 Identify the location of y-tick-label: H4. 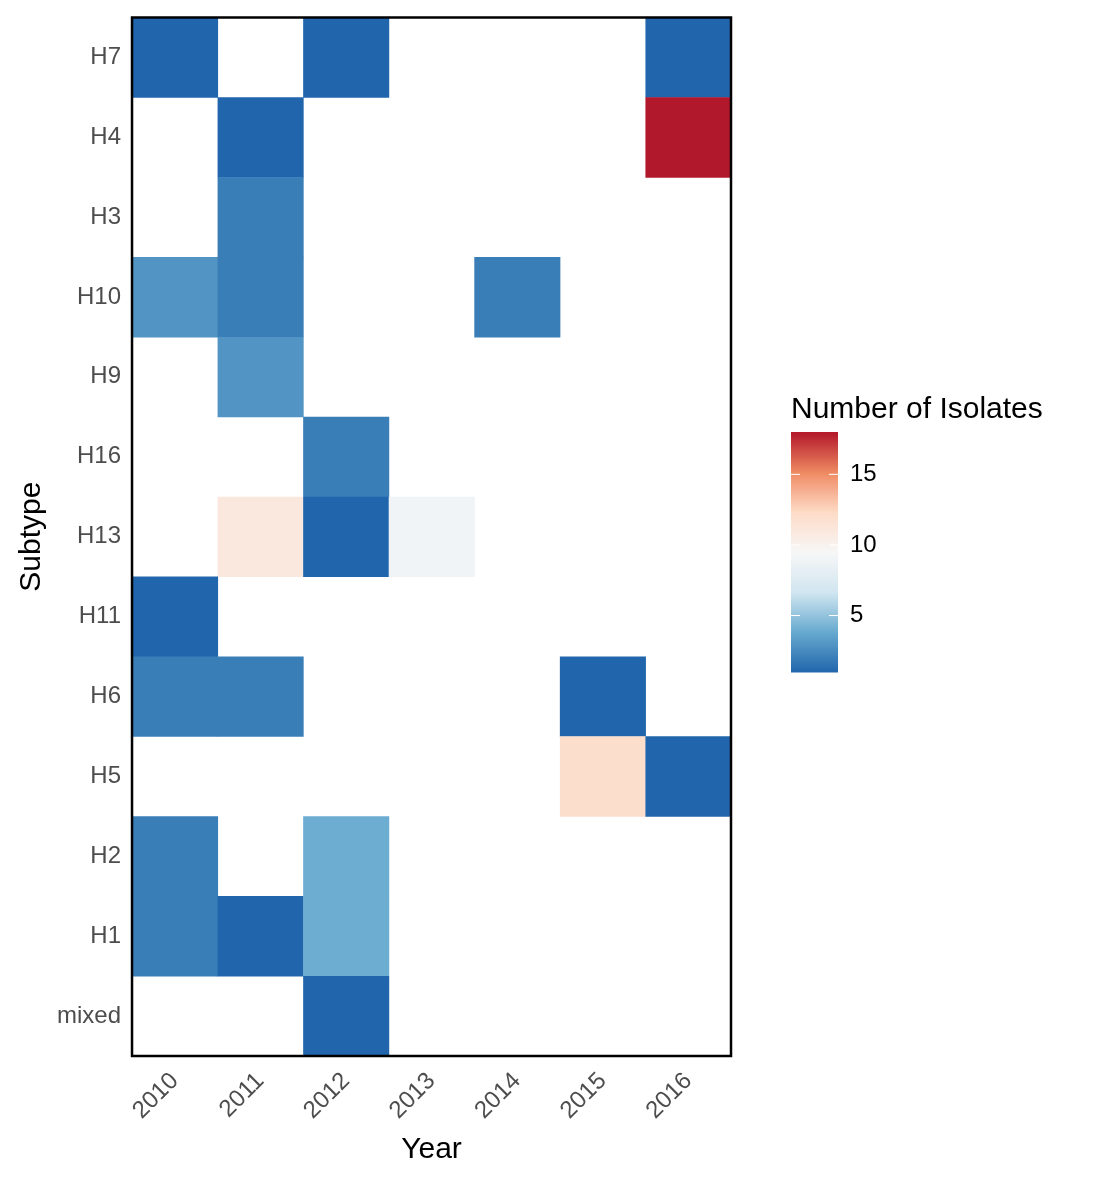
(106, 135).